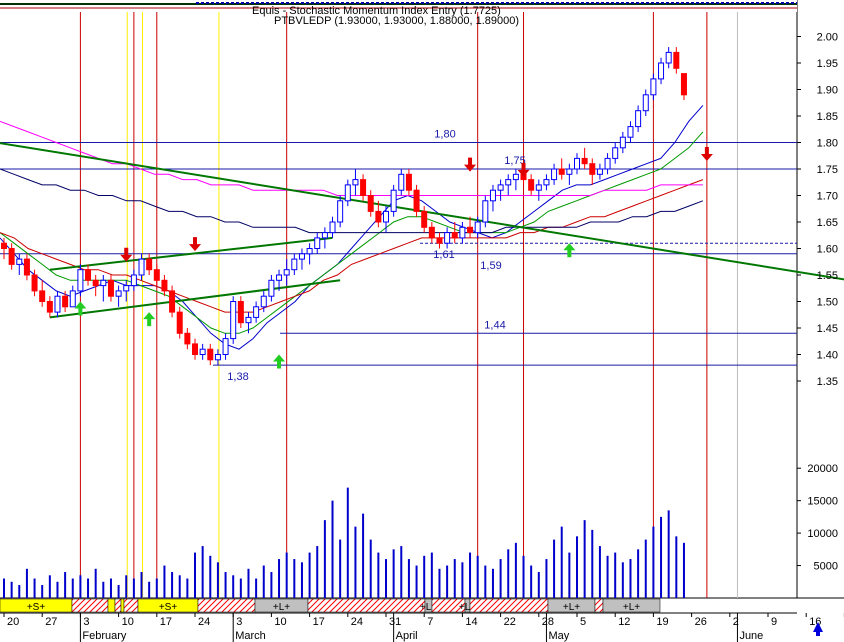 The height and width of the screenshot is (642, 844). Describe the element at coordinates (827, 91) in the screenshot. I see `price-tick-label: 1.90` at that location.